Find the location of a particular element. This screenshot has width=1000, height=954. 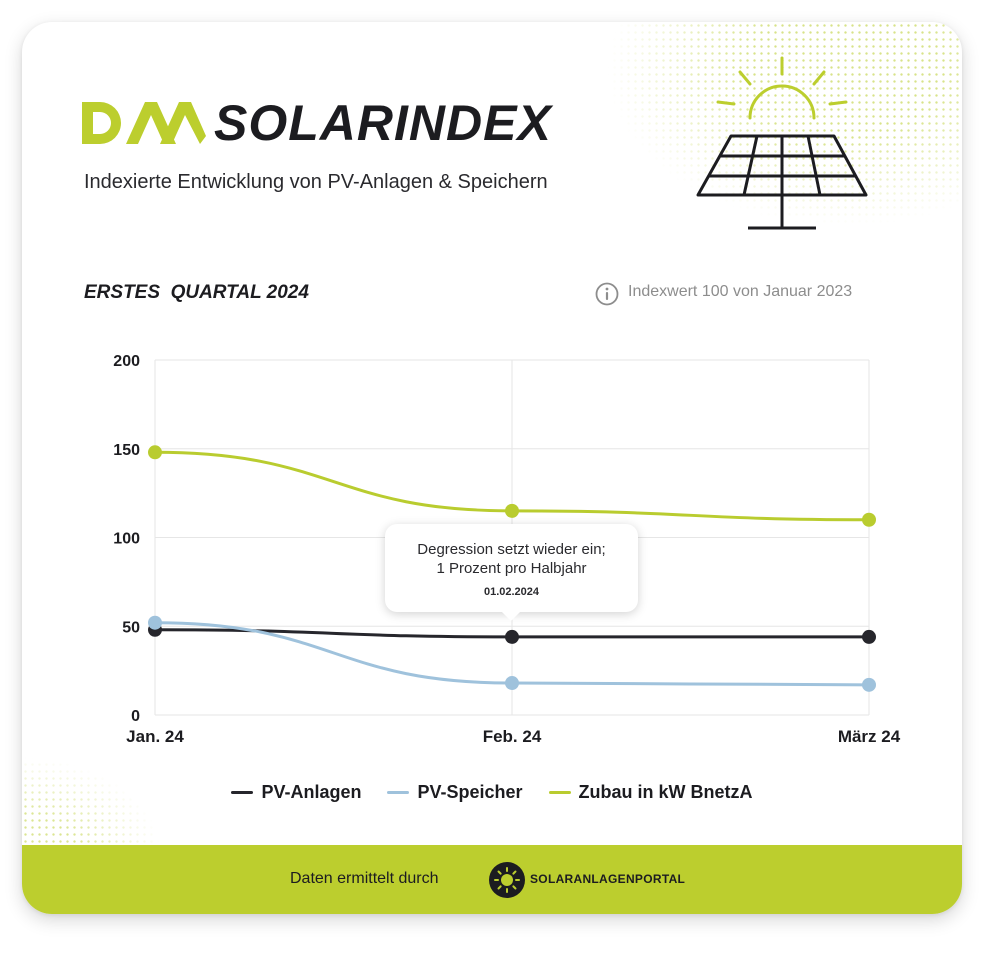

x-tick-label: Feb. 24 is located at coordinates (512, 736).